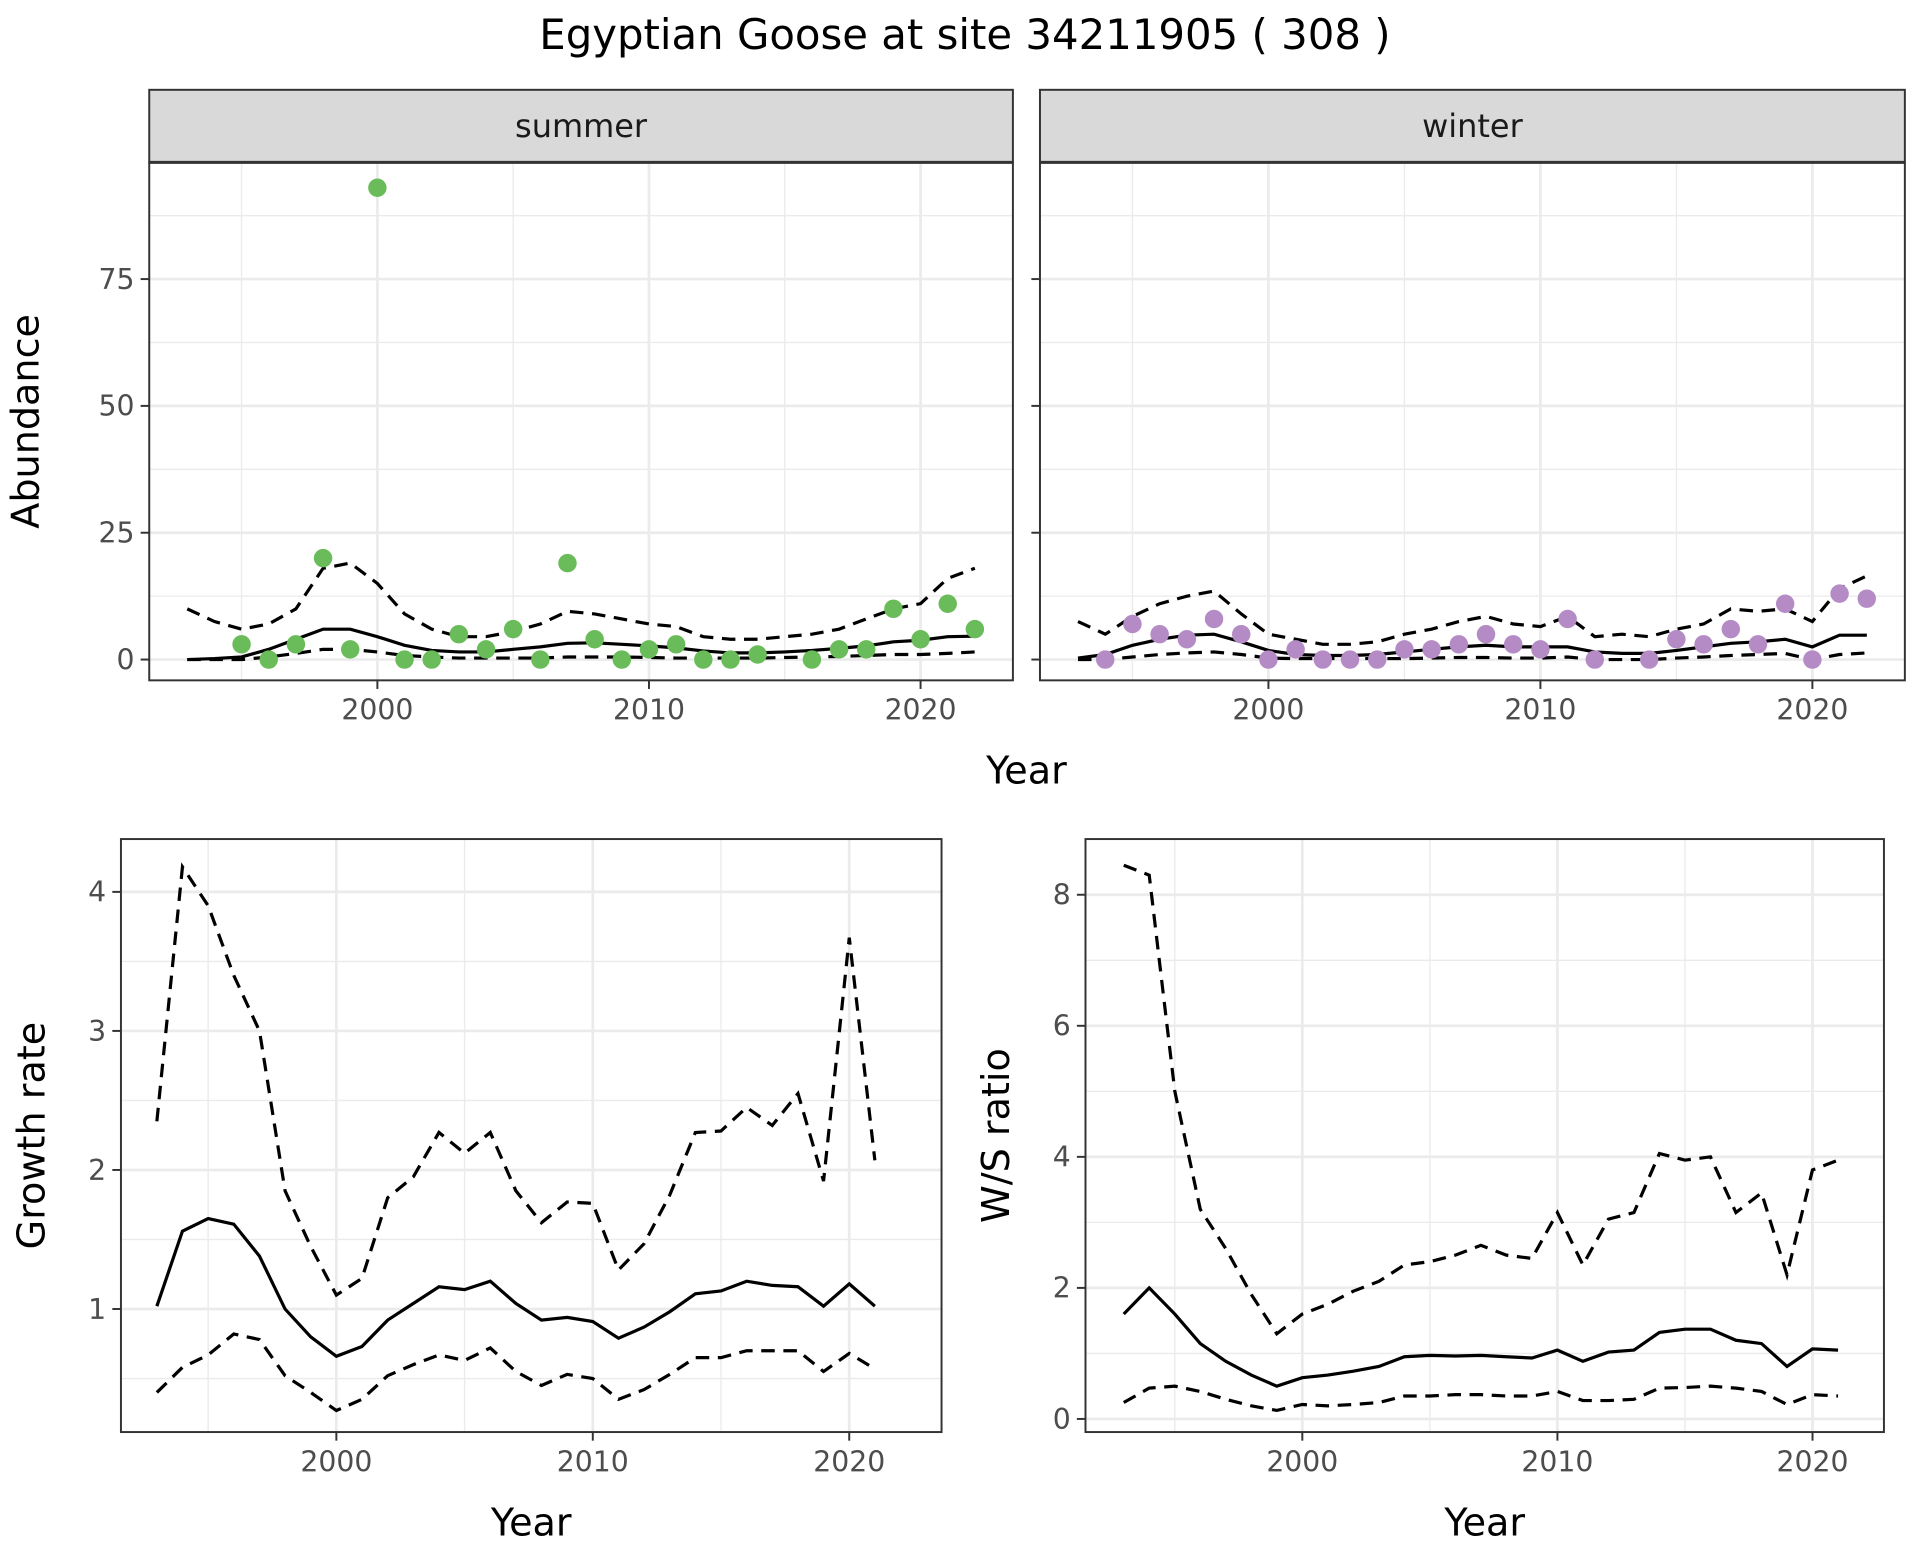 This screenshot has width=1920, height=1564. What do you see at coordinates (996, 1135) in the screenshot?
I see `y-axis-title: W/S ratio` at bounding box center [996, 1135].